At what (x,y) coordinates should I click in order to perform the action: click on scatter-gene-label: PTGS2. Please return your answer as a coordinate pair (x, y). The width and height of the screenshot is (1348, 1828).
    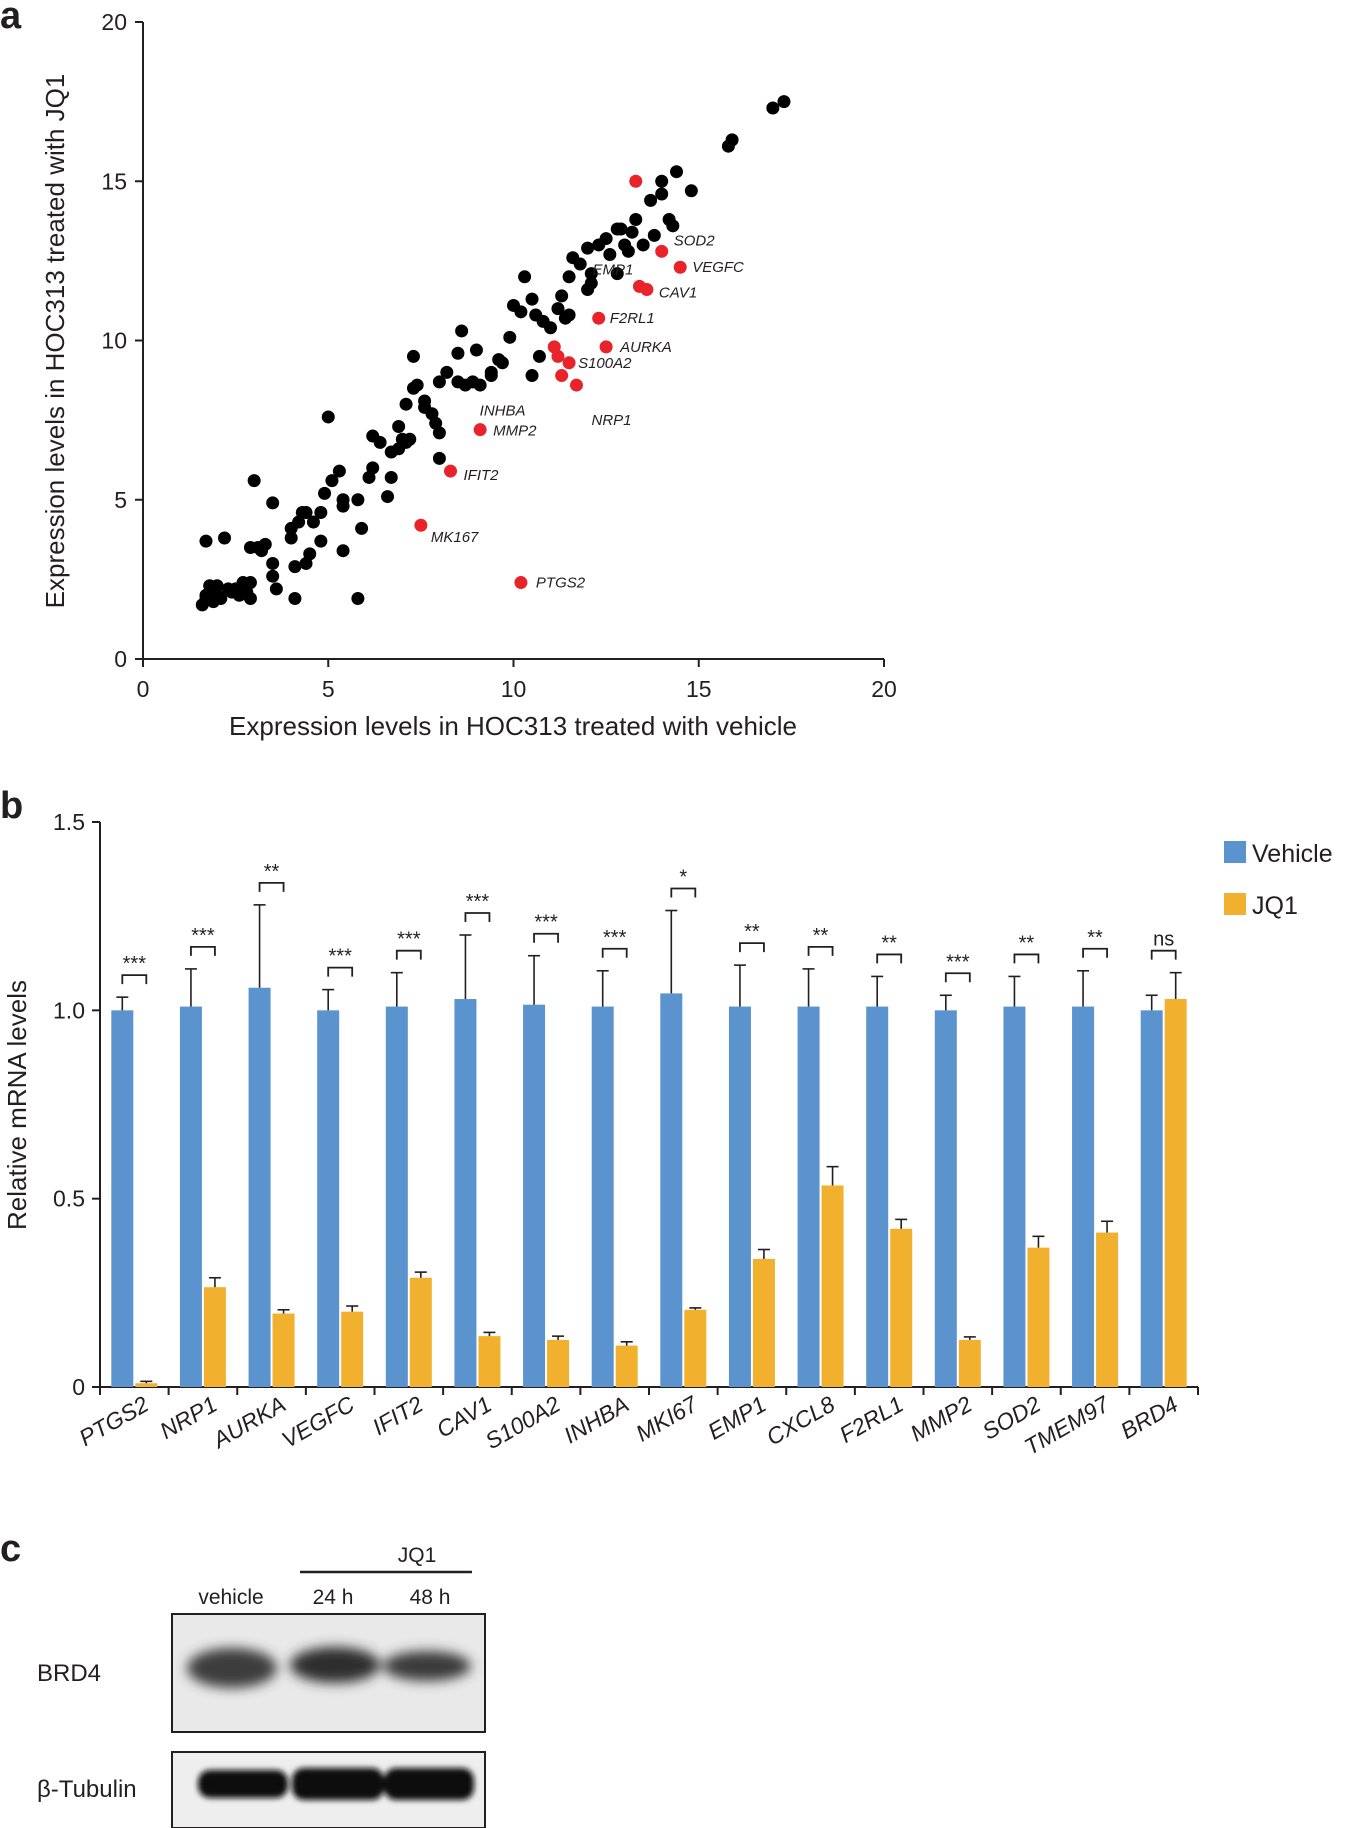
    Looking at the image, I should click on (561, 583).